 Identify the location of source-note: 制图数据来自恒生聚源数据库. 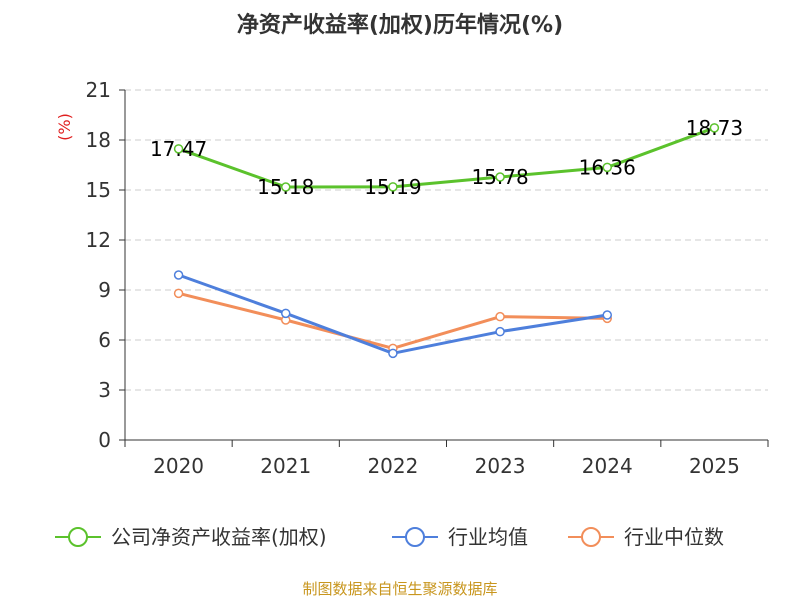
(399, 589).